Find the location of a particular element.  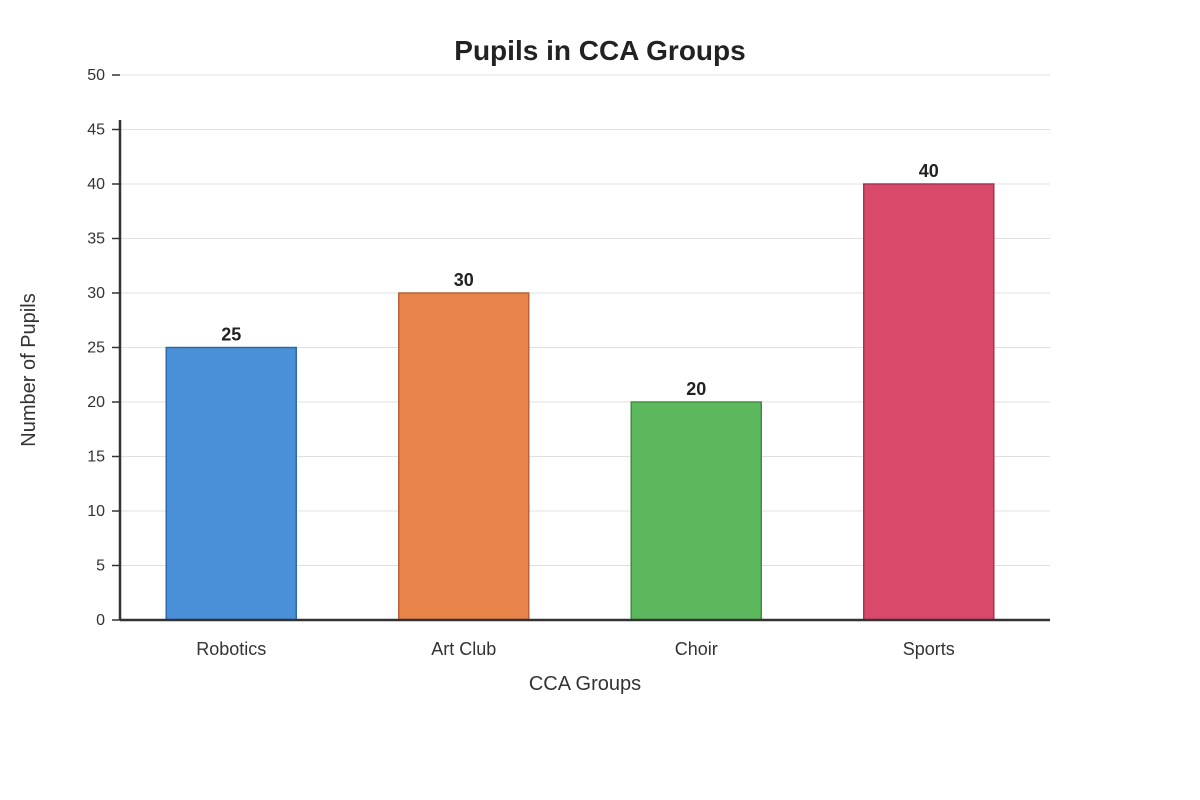

data-label: 20 is located at coordinates (696, 389).